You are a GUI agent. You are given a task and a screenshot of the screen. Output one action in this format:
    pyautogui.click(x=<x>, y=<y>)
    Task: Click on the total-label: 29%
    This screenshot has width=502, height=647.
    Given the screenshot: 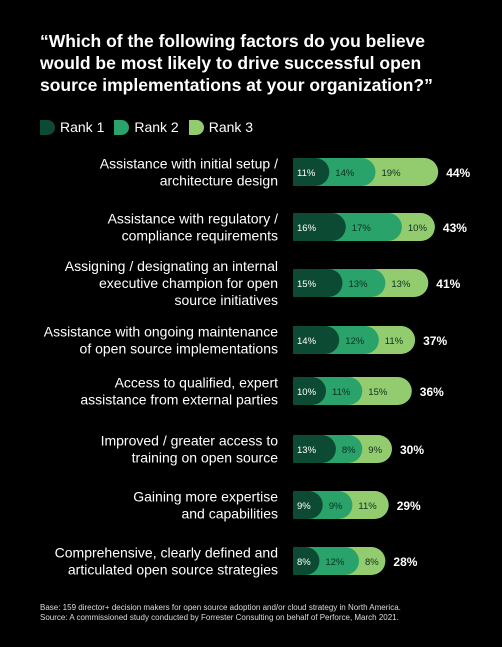 What is the action you would take?
    pyautogui.click(x=409, y=506)
    